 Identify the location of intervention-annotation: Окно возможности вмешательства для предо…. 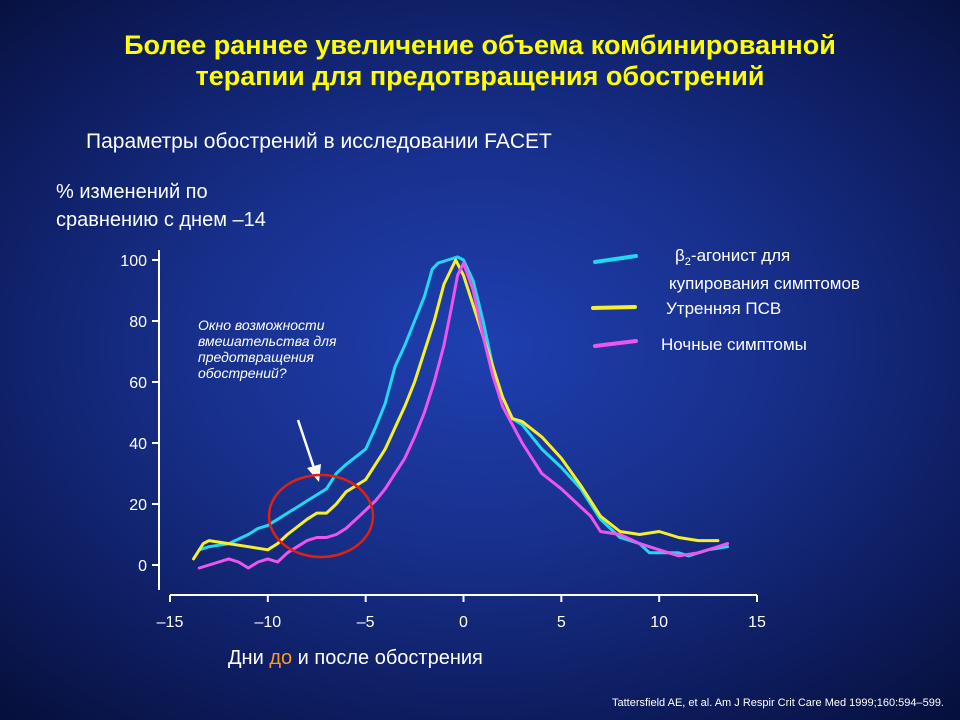
(286, 438).